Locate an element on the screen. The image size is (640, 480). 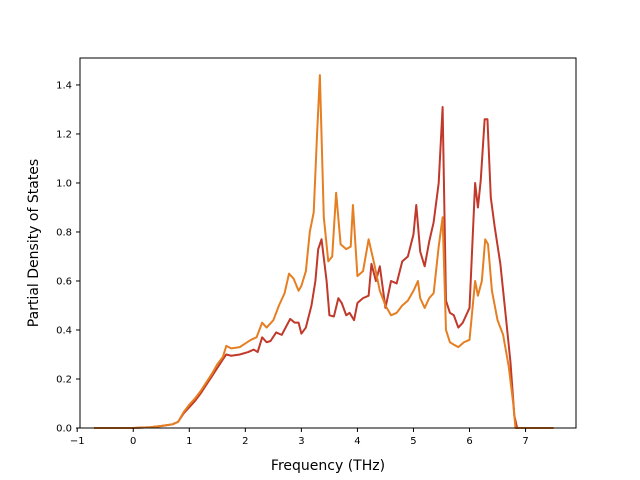
y-axis: 0.0 0.2 0.4 0.6 0.8 1.0 1.2 1.4 is located at coordinates (68, 257).